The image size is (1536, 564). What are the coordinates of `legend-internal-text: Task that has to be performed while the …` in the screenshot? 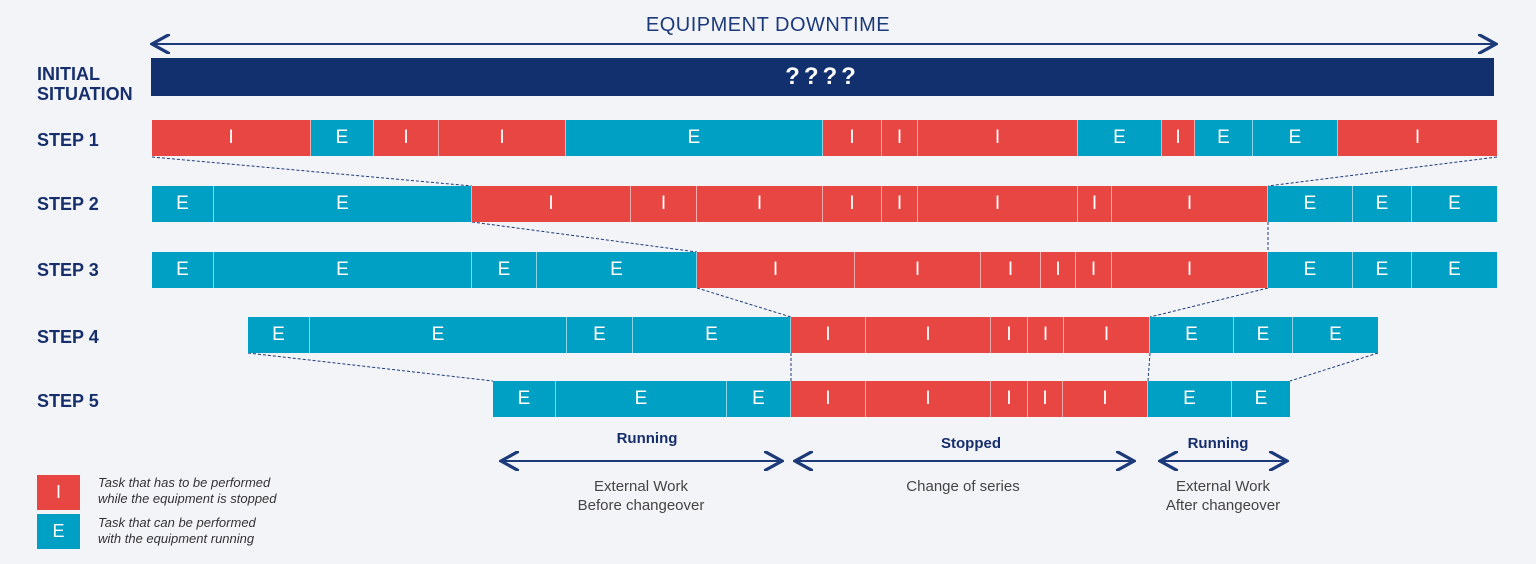 It's located at (213, 491).